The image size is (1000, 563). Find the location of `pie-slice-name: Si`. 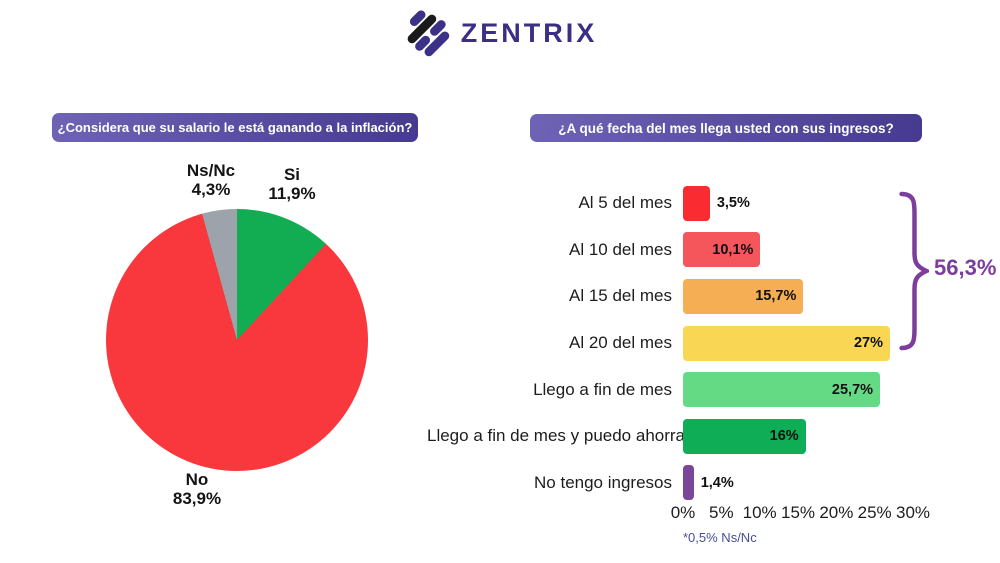

pie-slice-name: Si is located at coordinates (292, 174).